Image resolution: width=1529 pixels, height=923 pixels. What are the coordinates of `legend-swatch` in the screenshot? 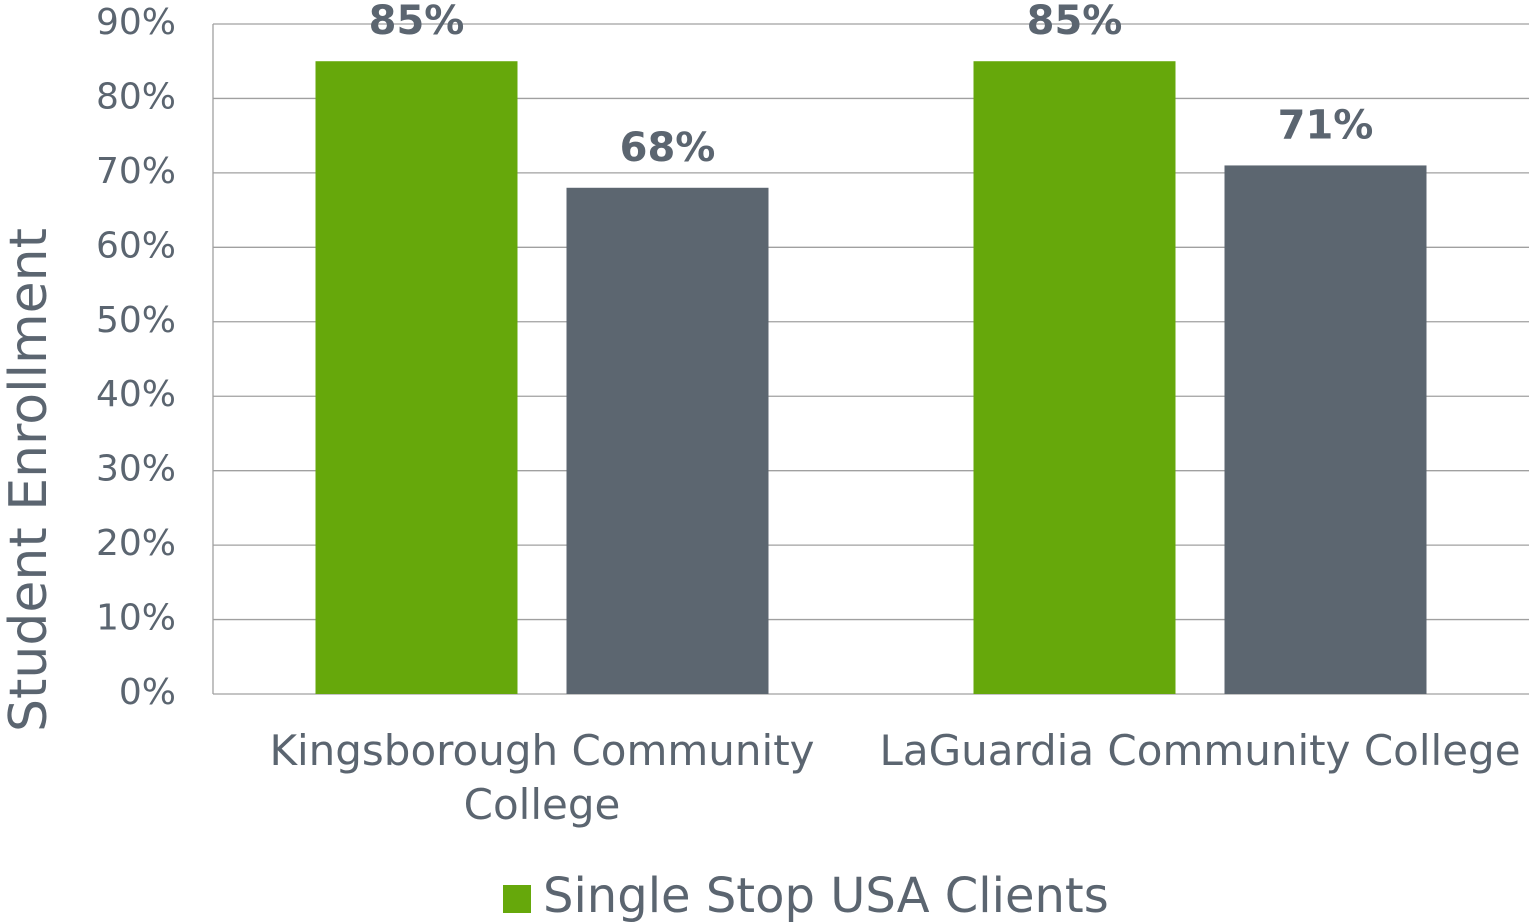 It's located at (517, 899).